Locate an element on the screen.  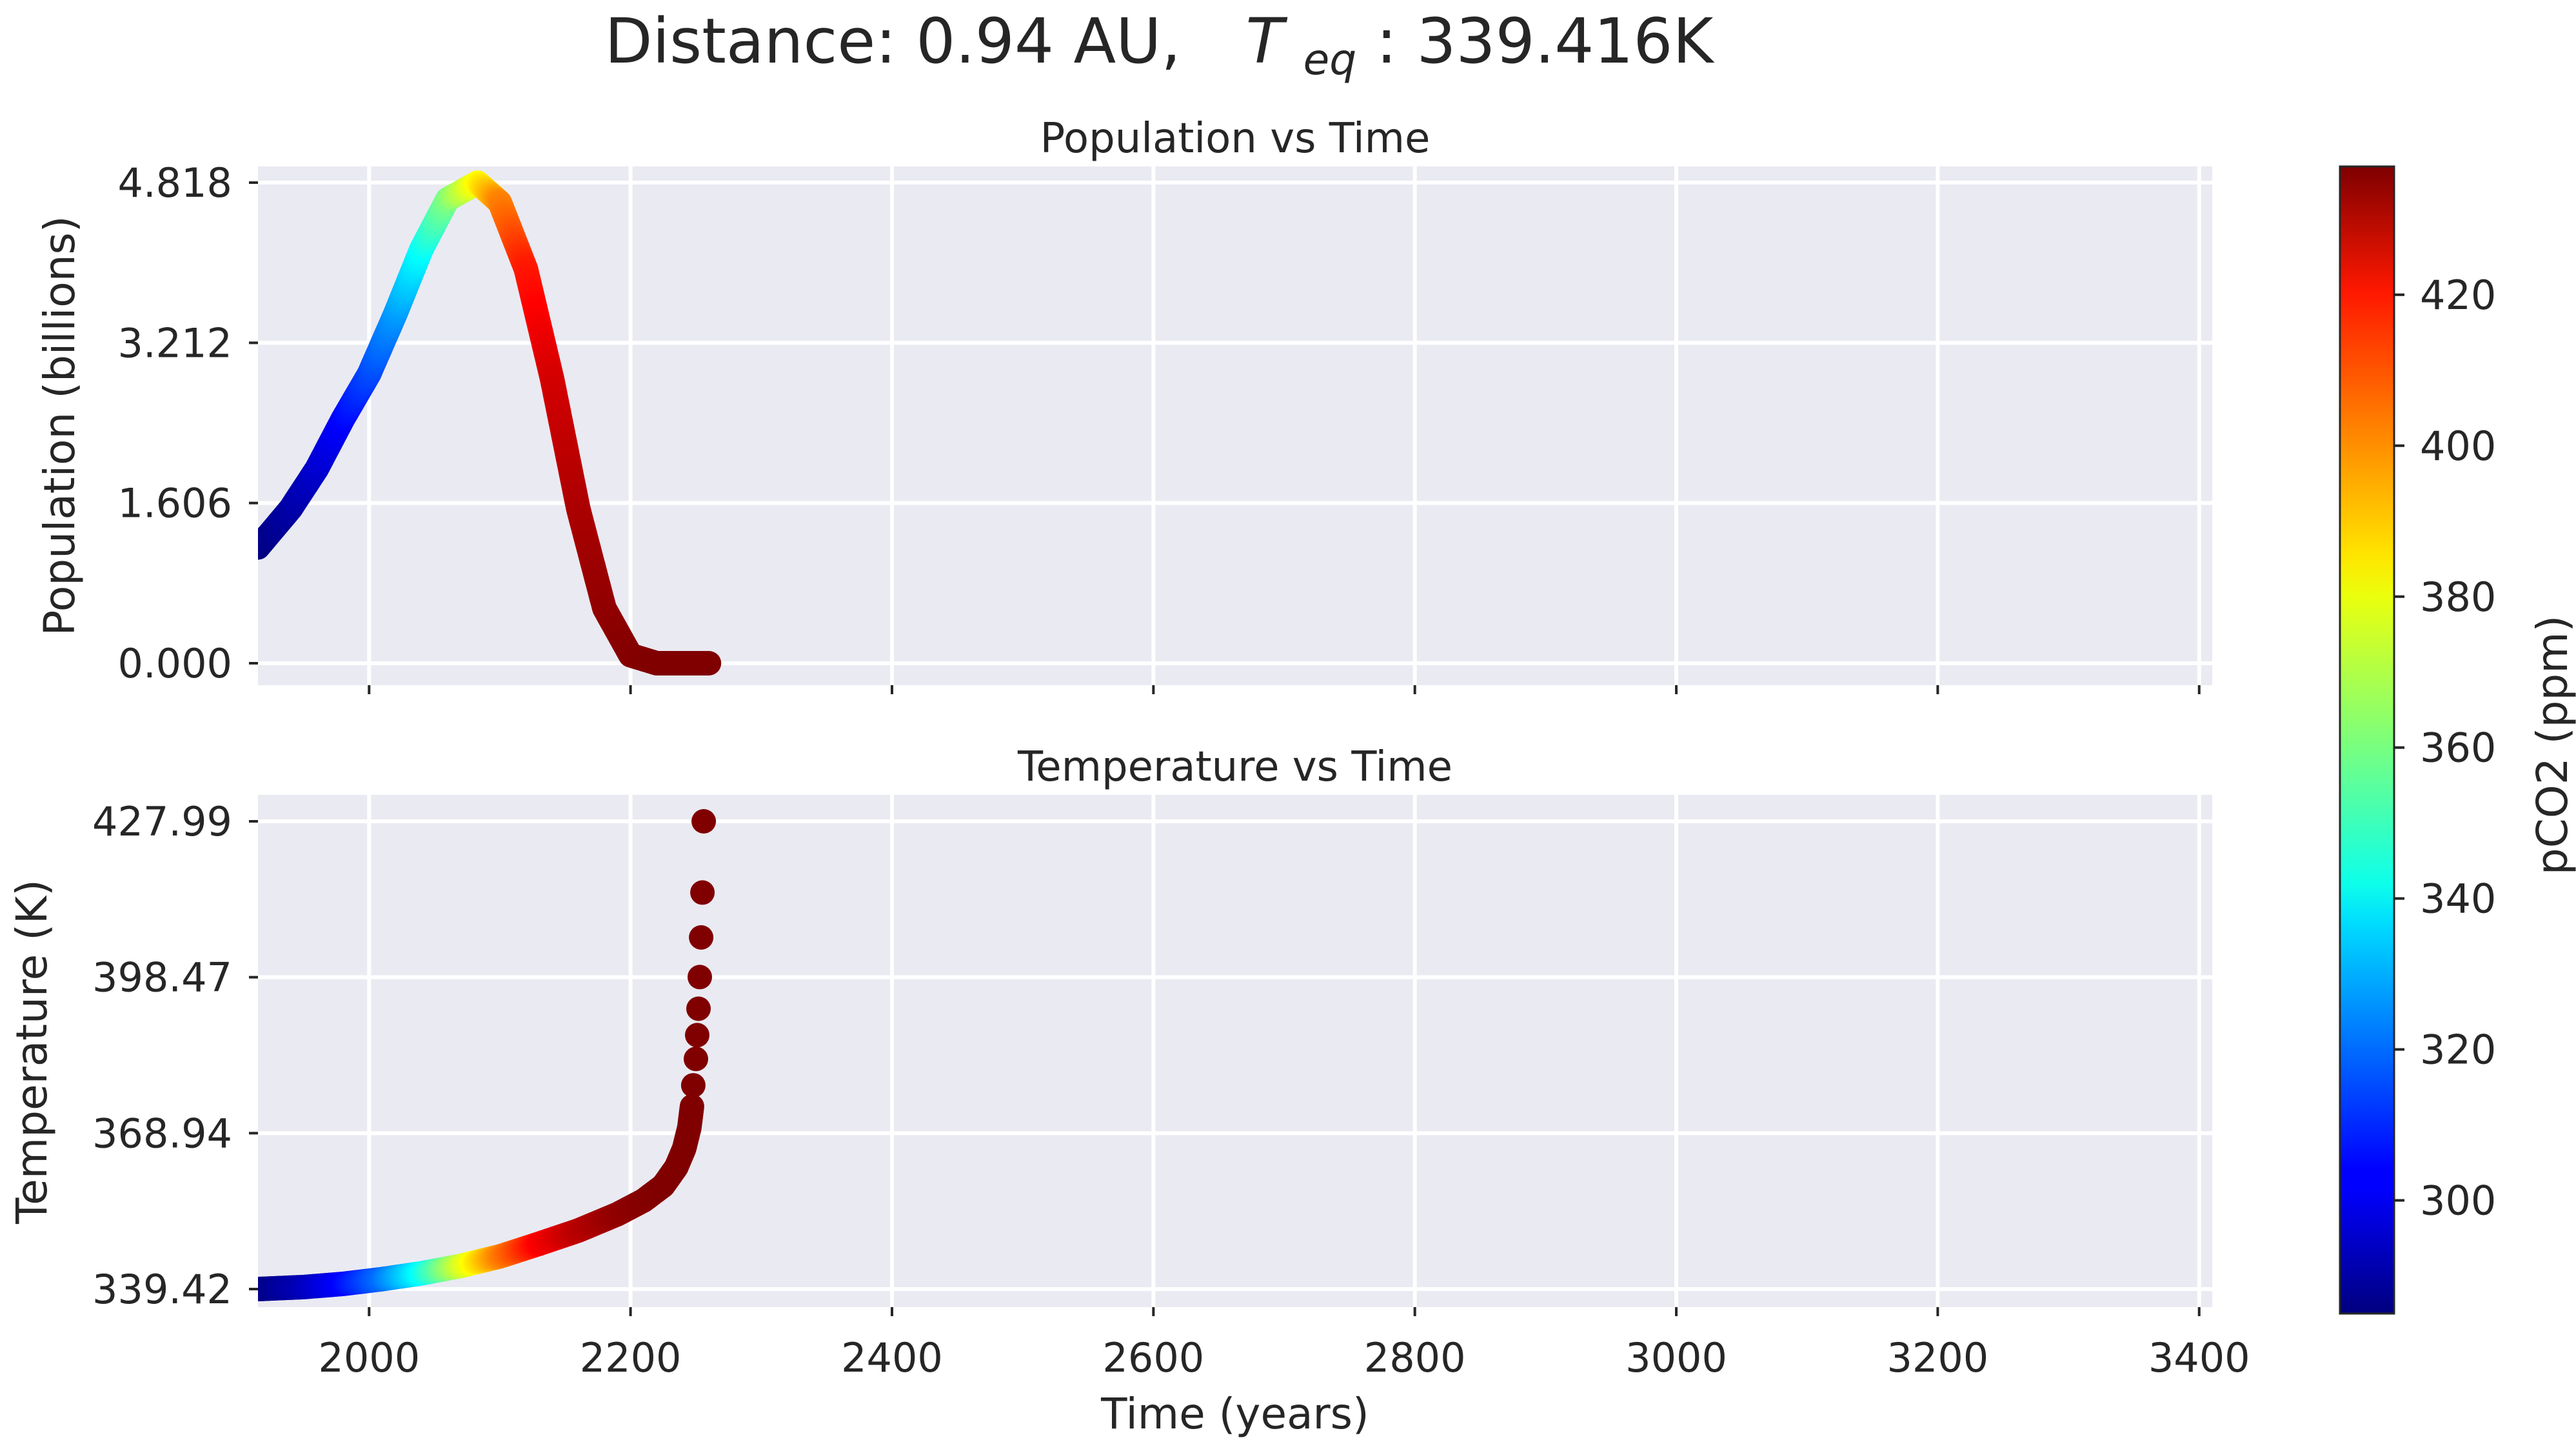
colorbar-tick-label: 420 is located at coordinates (2458, 295).